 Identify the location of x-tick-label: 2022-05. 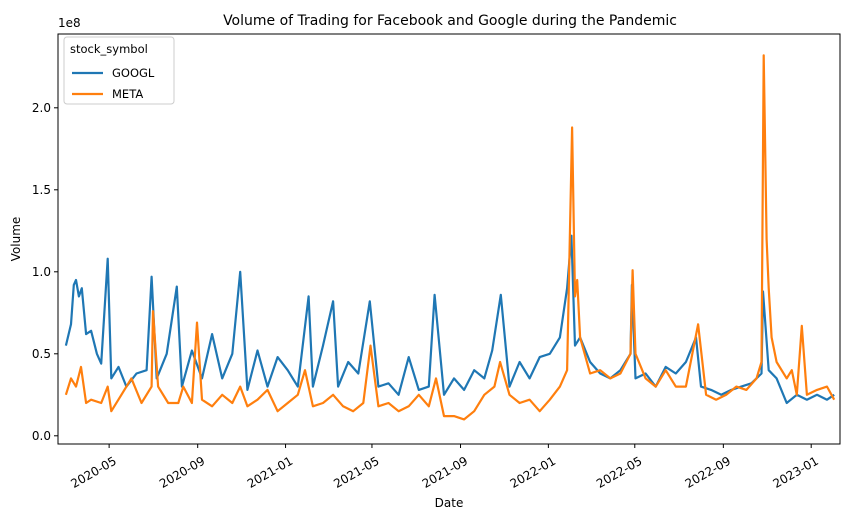
(619, 472).